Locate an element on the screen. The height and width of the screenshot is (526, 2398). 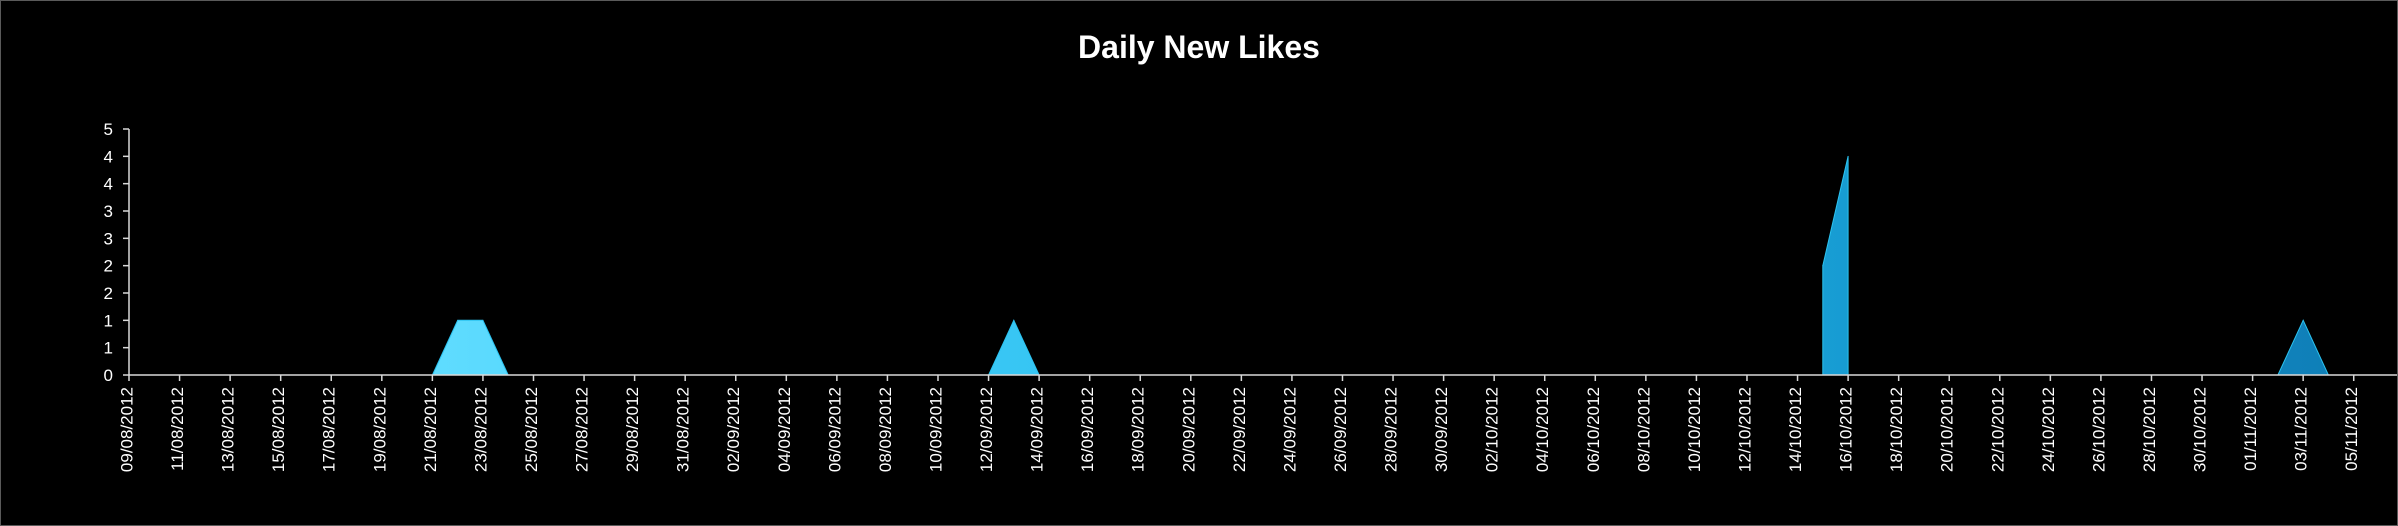
x-tick-label: 22/09/2012 is located at coordinates (1239, 429).